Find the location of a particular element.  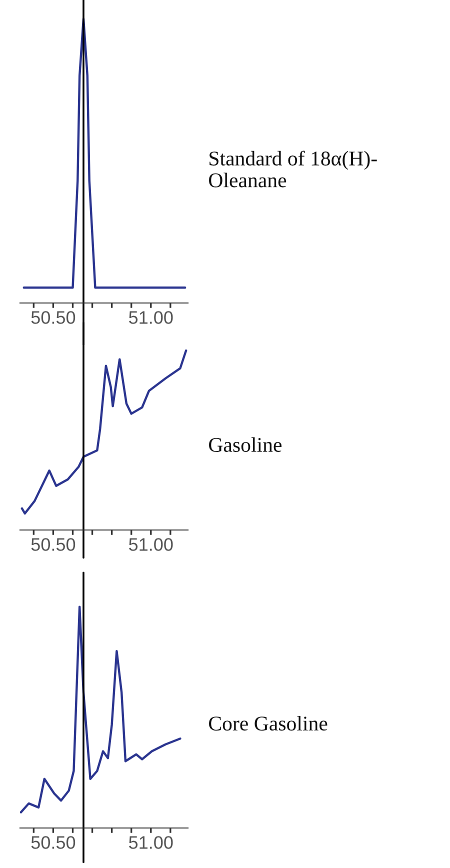

text: Gasoline is located at coordinates (245, 444).